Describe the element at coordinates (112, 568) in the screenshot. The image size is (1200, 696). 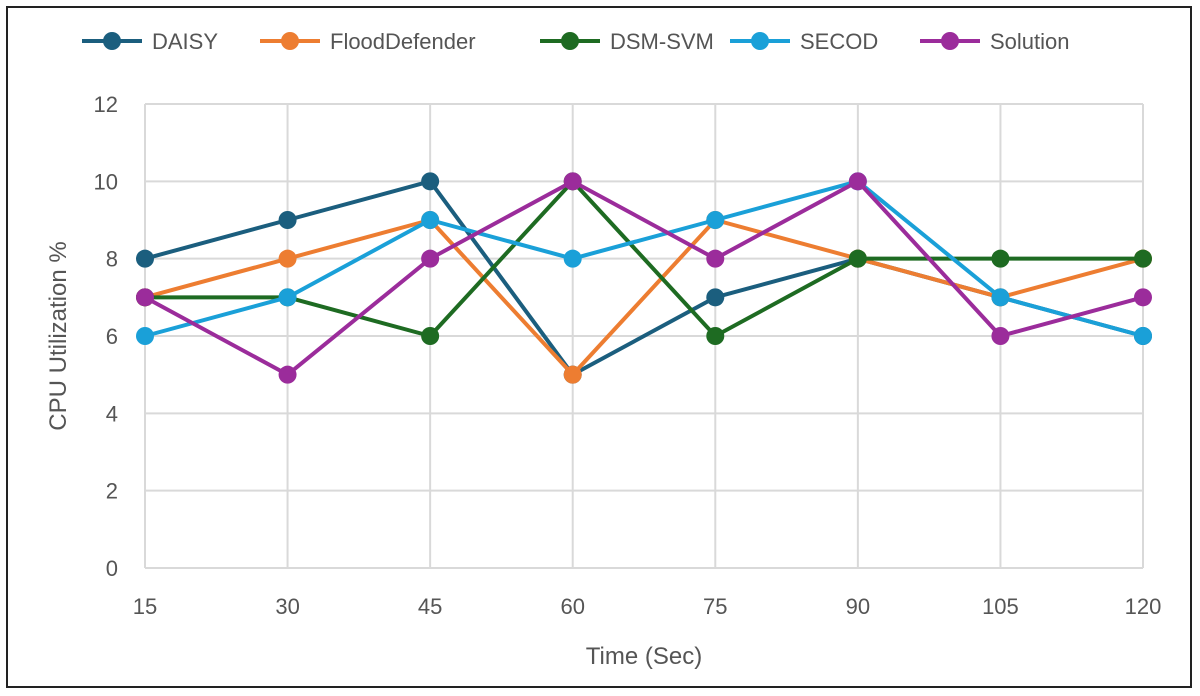
I see `y-tick-label: 0` at that location.